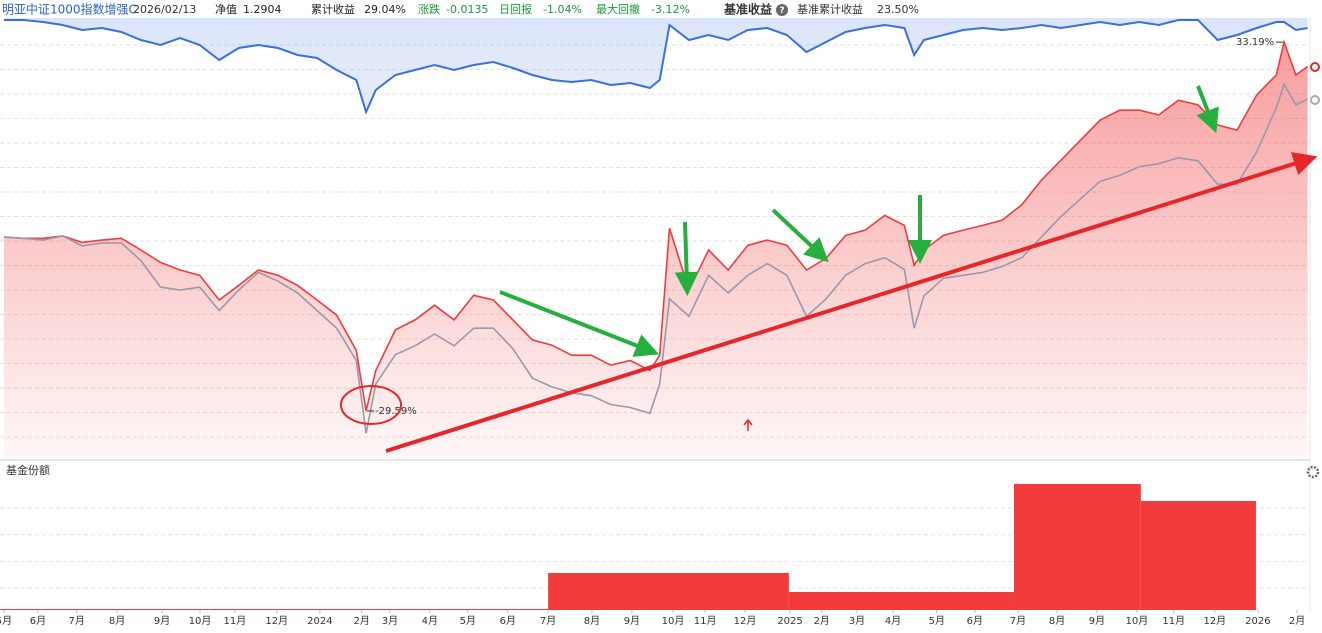 This screenshot has width=1322, height=633. I want to click on stat-value: -0.0135, so click(467, 9).